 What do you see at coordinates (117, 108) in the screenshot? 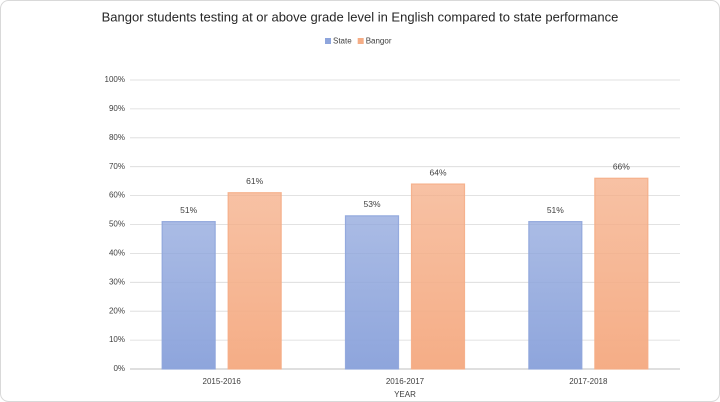
I see `y-tick-label: 90%` at bounding box center [117, 108].